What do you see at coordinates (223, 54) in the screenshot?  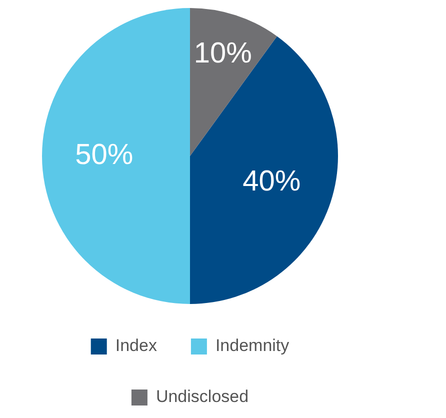 I see `data-label: 10%` at bounding box center [223, 54].